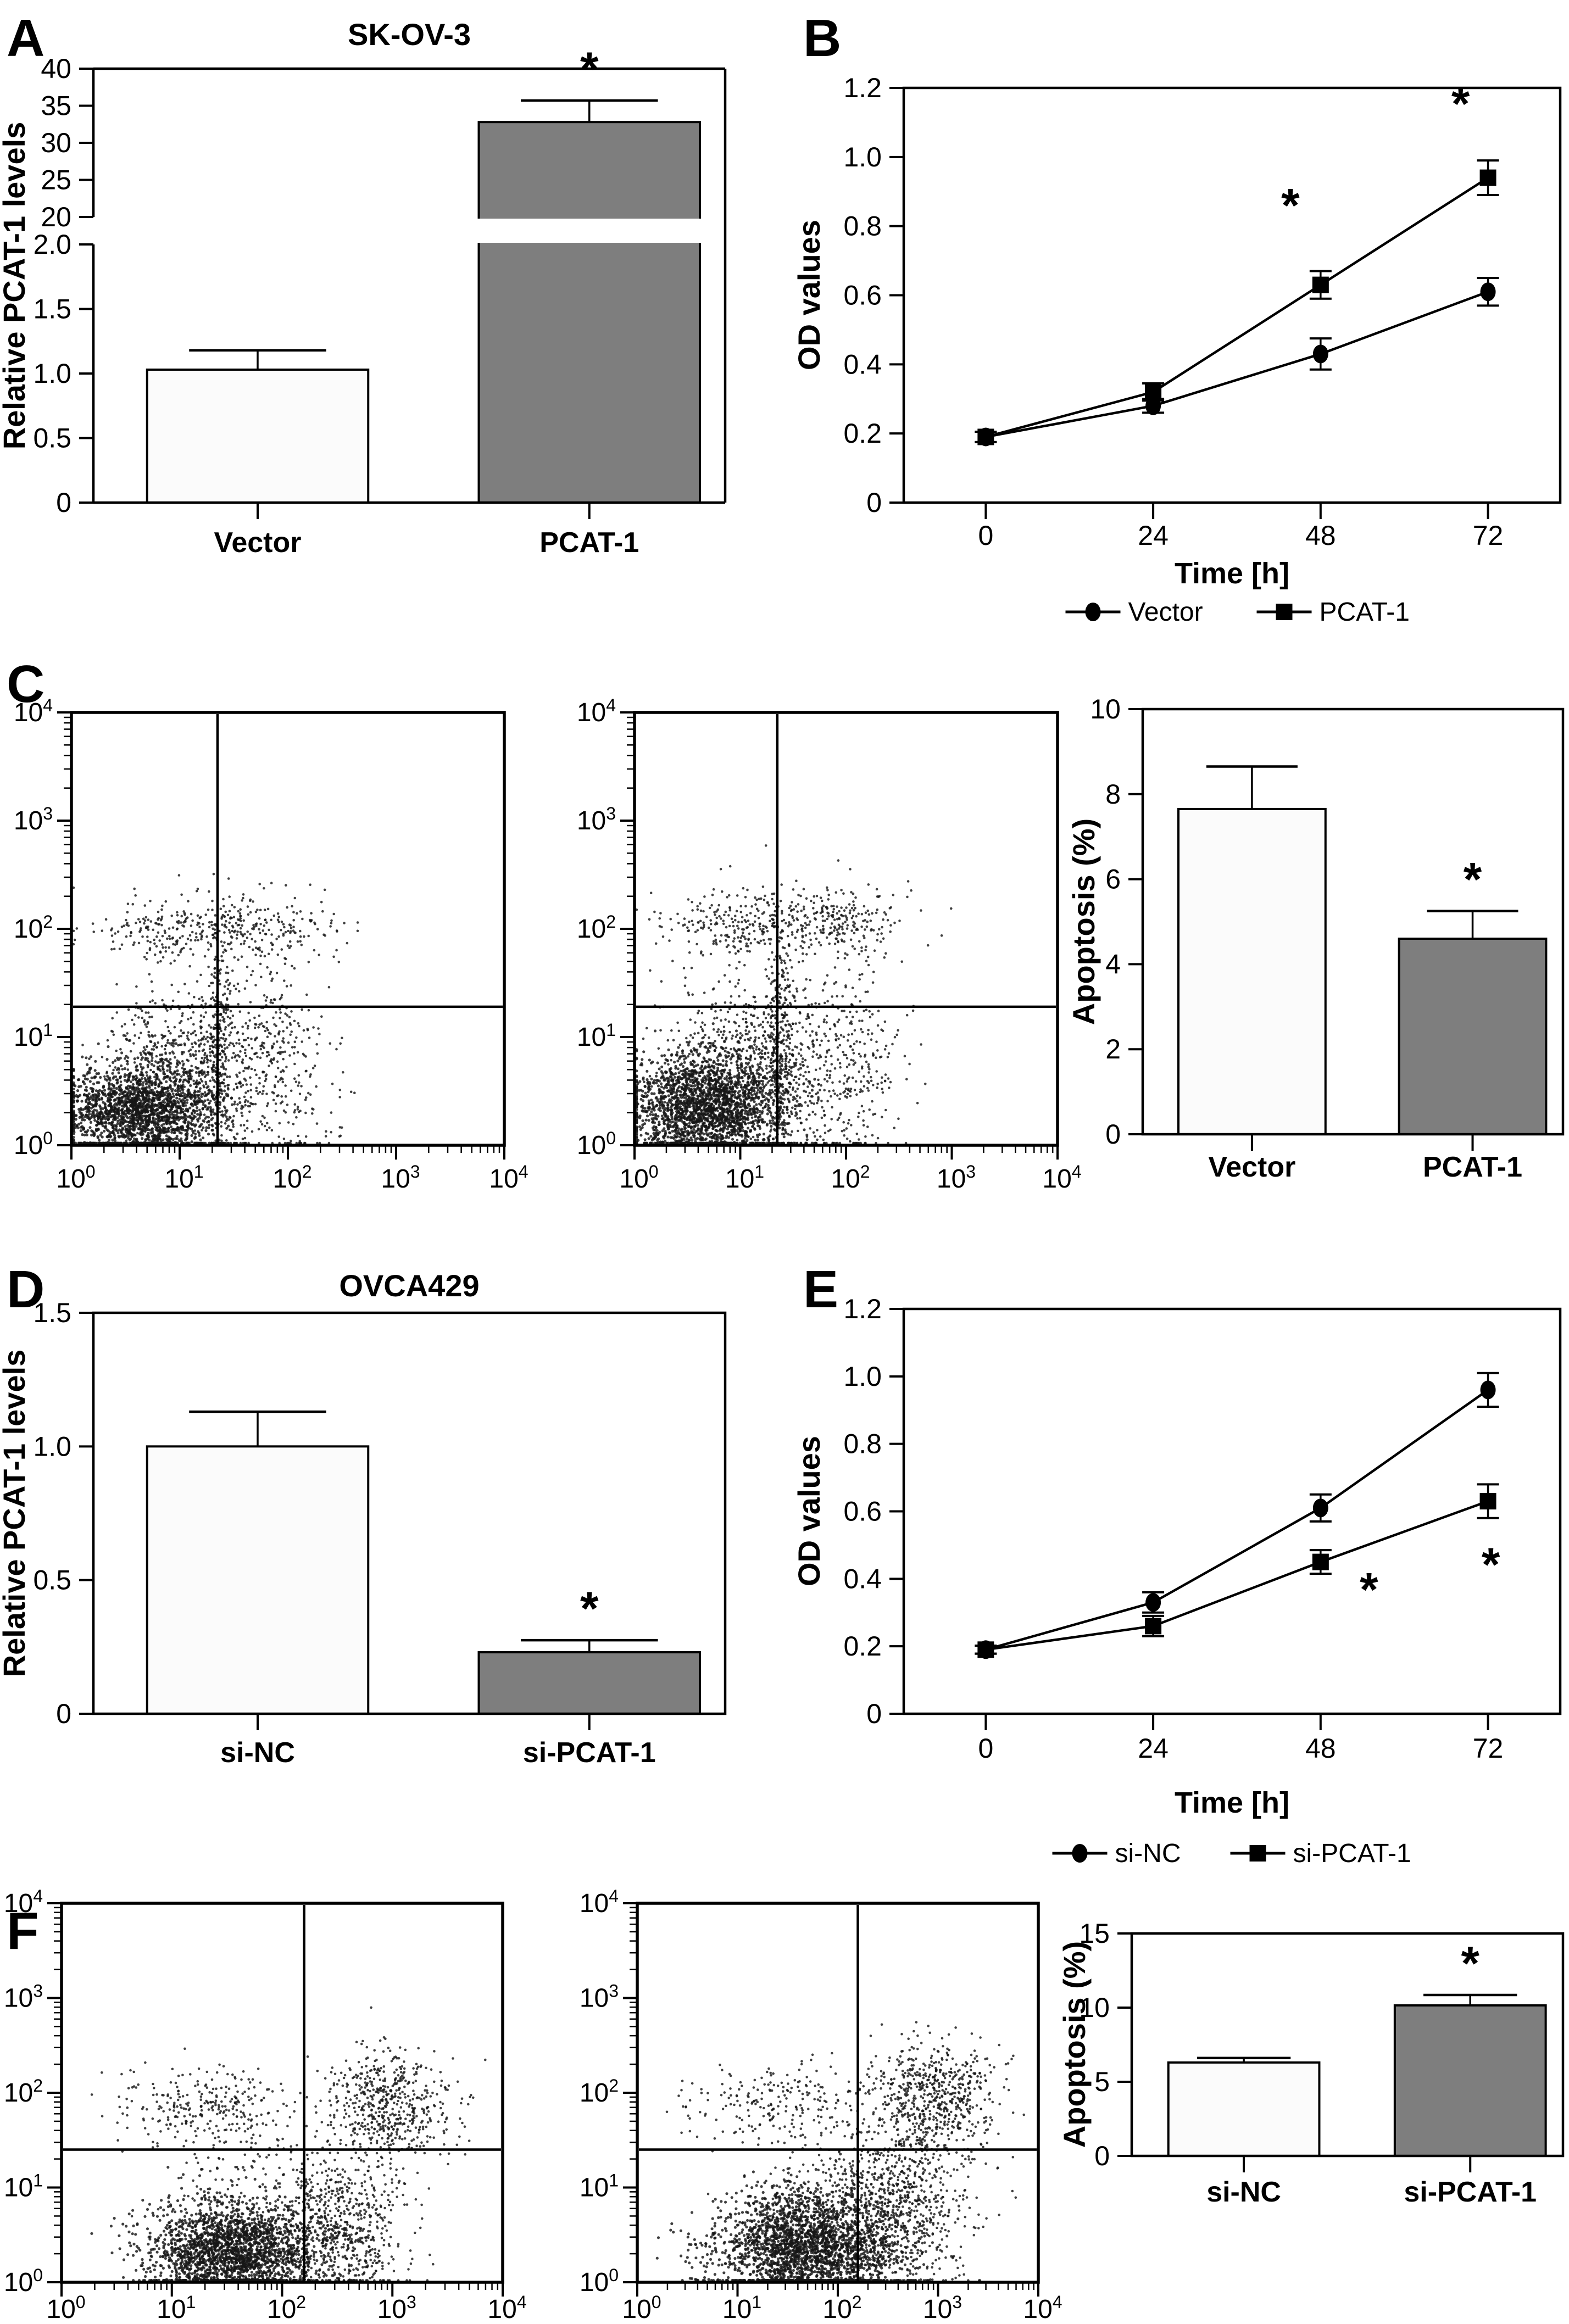  Describe the element at coordinates (863, 295) in the screenshot. I see `svg-text: 0.6` at that location.